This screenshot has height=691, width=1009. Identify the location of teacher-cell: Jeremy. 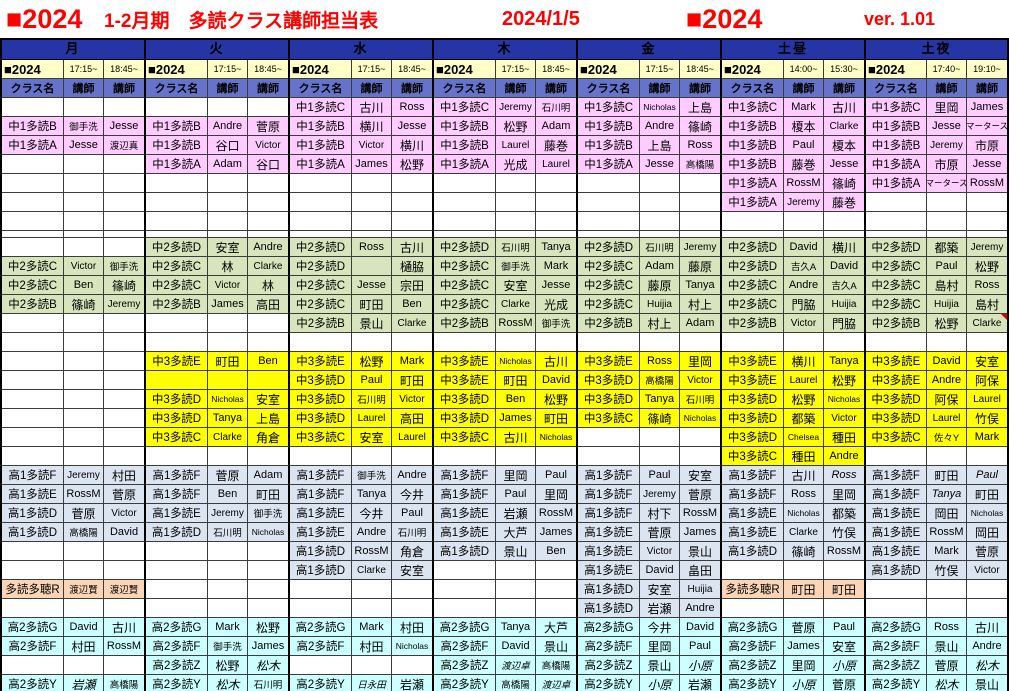
(804, 202).